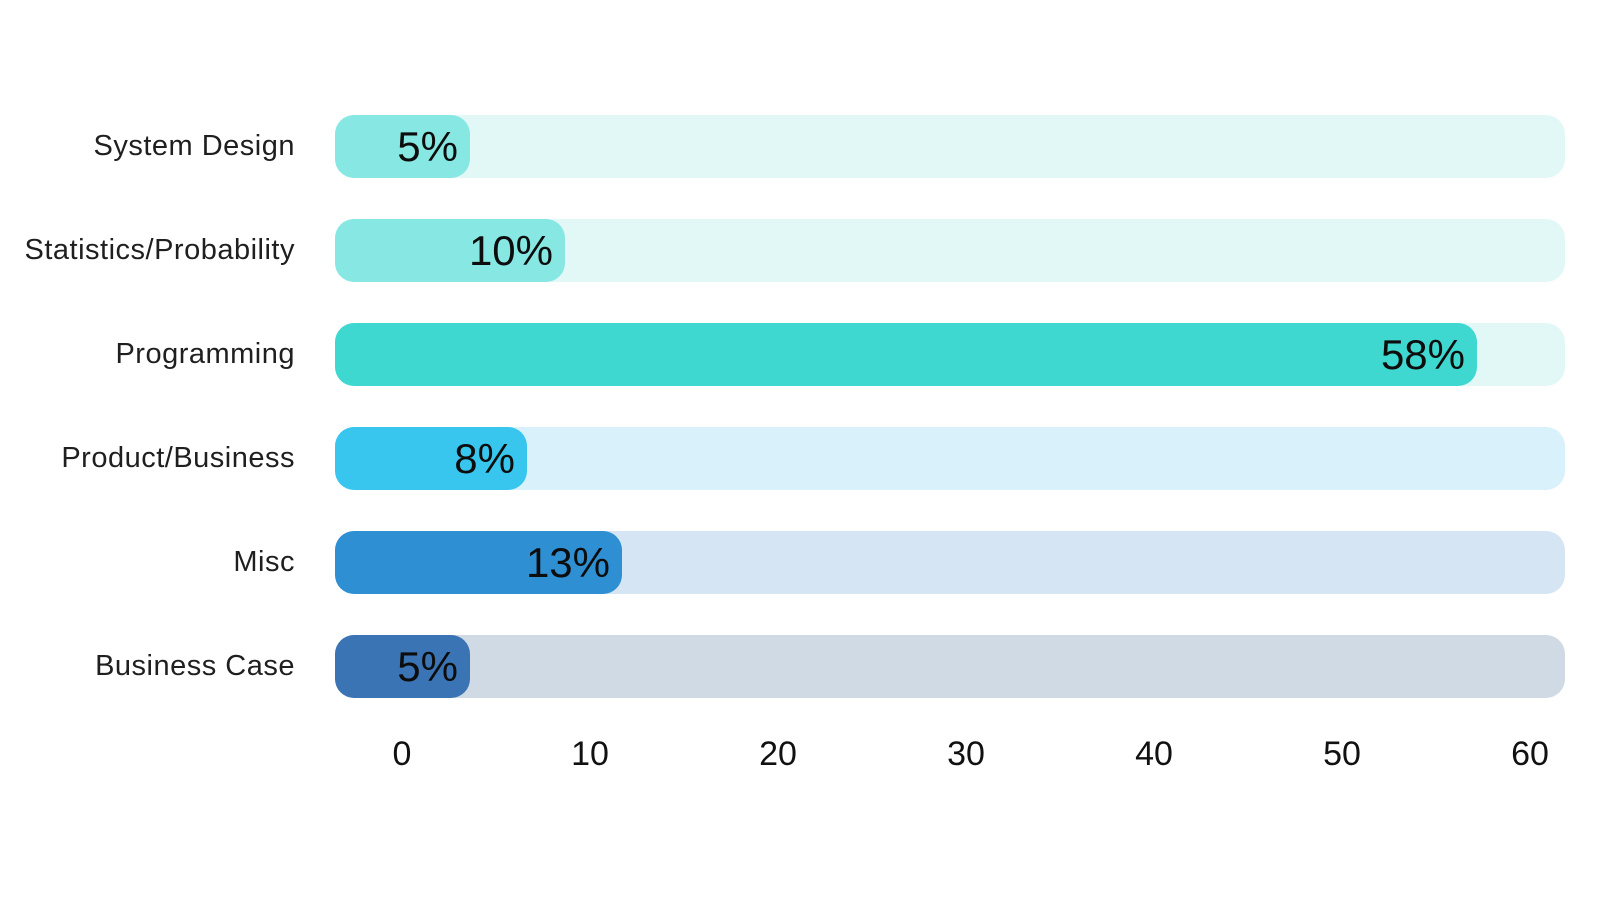 The height and width of the screenshot is (900, 1600). I want to click on category-label: System Design, so click(194, 146).